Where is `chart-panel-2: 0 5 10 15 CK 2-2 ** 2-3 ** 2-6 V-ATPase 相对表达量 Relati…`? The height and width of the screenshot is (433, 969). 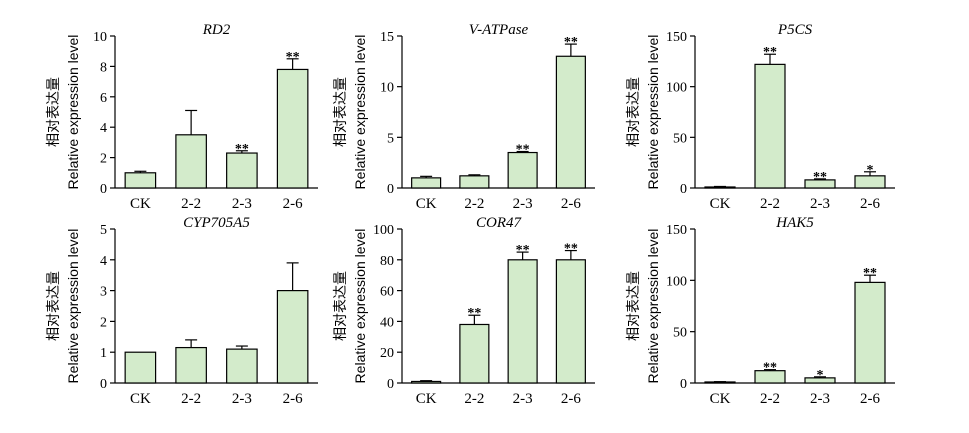
chart-panel-2: 0 5 10 15 CK 2-2 ** 2-3 ** 2-6 V-ATPase 相对表达量 Relati… is located at coordinates (463, 117).